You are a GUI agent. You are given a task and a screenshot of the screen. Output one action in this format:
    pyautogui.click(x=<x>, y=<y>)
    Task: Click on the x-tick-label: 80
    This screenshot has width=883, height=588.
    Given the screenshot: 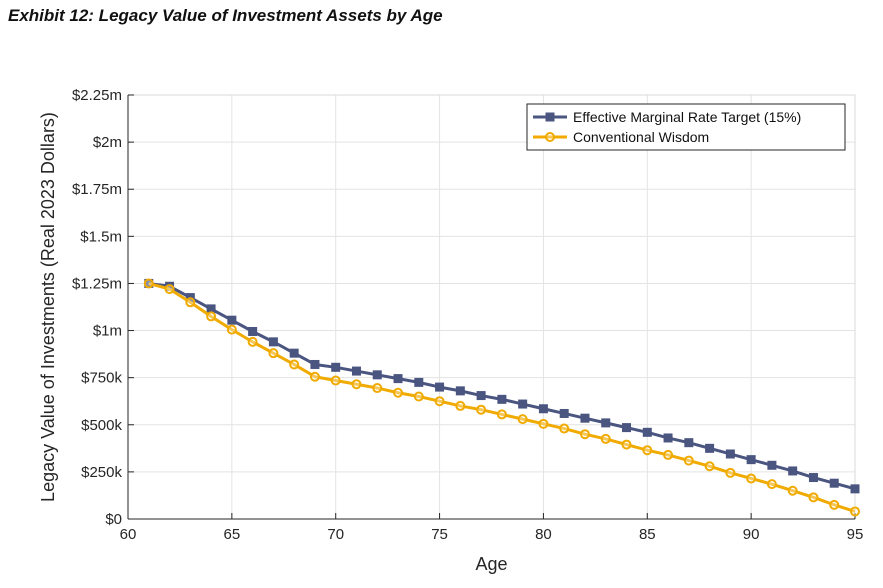 What is the action you would take?
    pyautogui.click(x=543, y=534)
    